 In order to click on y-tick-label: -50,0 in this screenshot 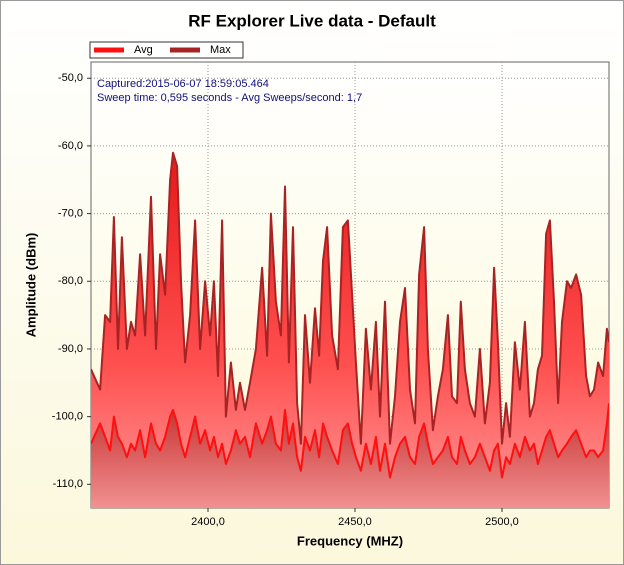, I will do `click(70, 78)`.